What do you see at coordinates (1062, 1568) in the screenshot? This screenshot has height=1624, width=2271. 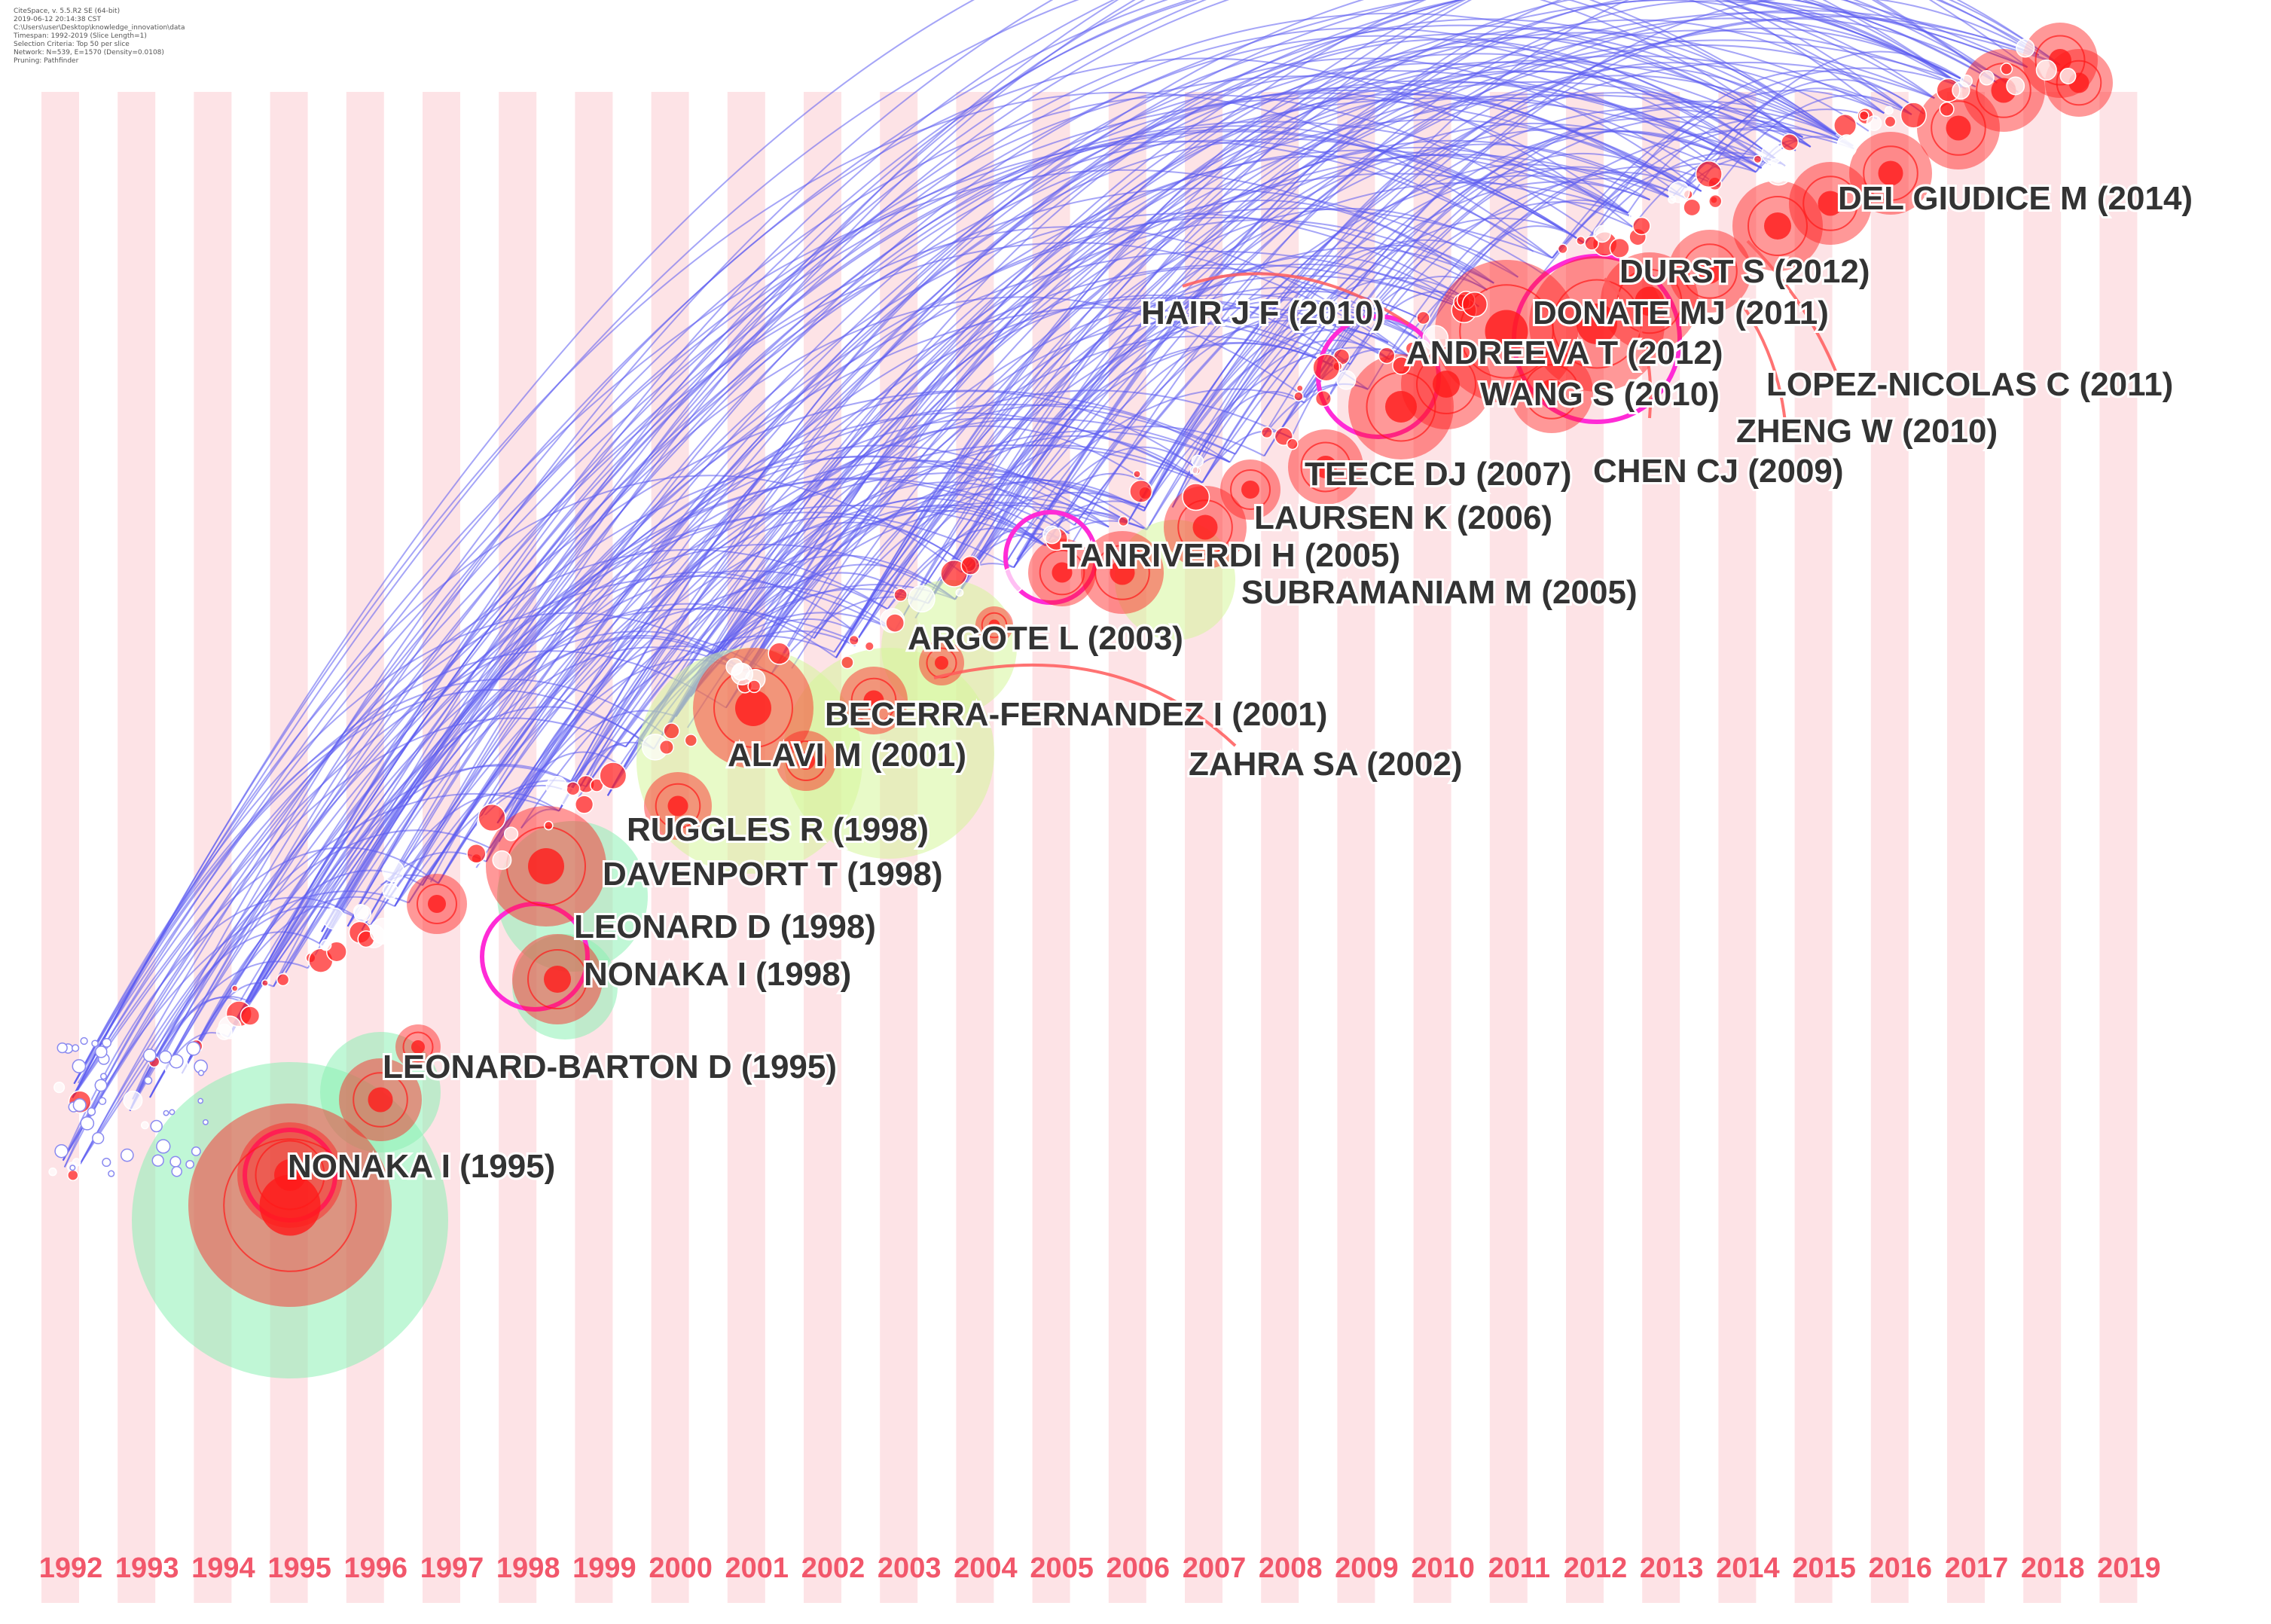 I see `year-label: 2005` at bounding box center [1062, 1568].